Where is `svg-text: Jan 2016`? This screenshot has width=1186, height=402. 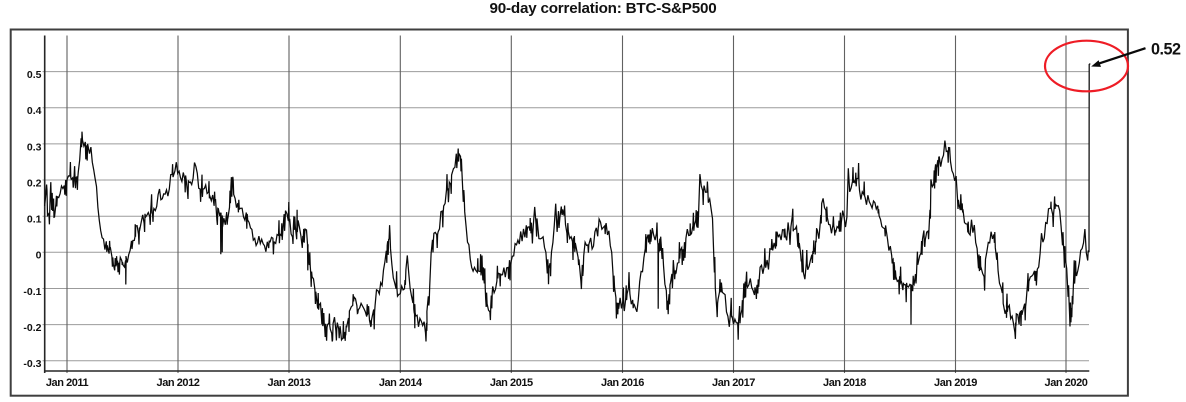
svg-text: Jan 2016 is located at coordinates (622, 383).